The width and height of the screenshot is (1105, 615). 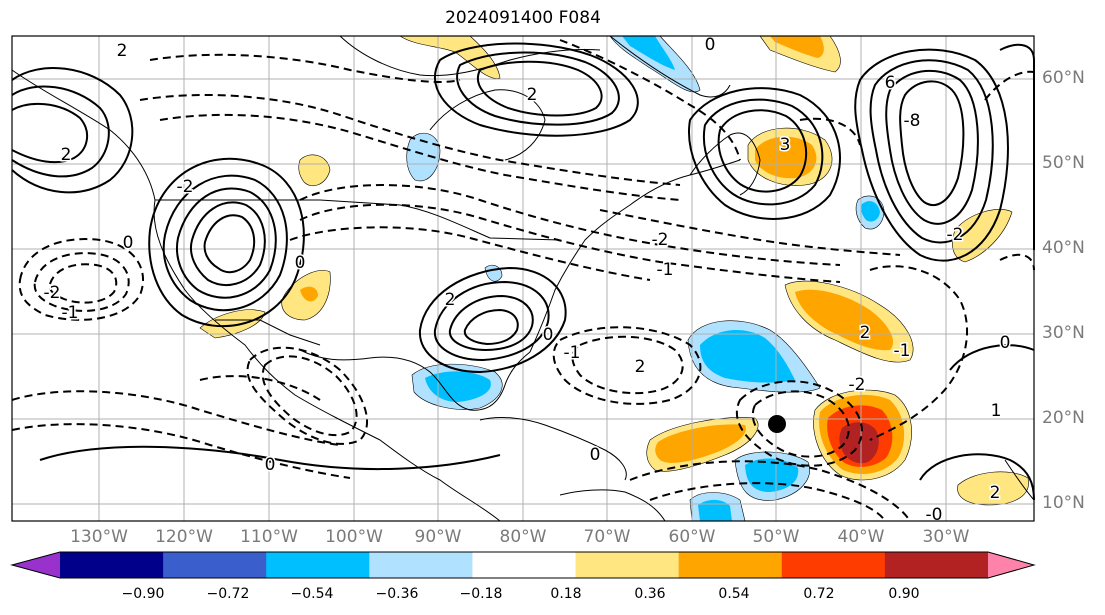 What do you see at coordinates (358, 220) in the screenshot?
I see `border-us-canada` at bounding box center [358, 220].